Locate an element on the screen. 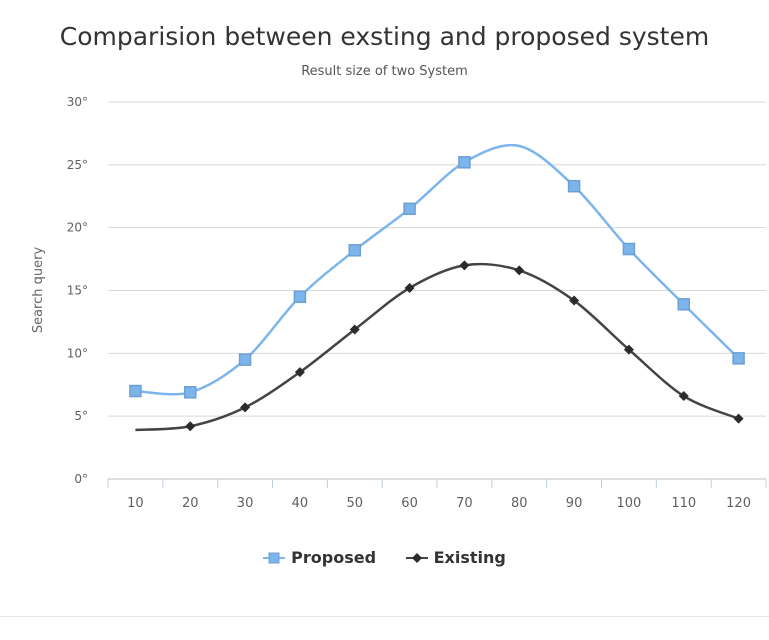 The height and width of the screenshot is (640, 769). y-tick-label: 5° is located at coordinates (81, 416).